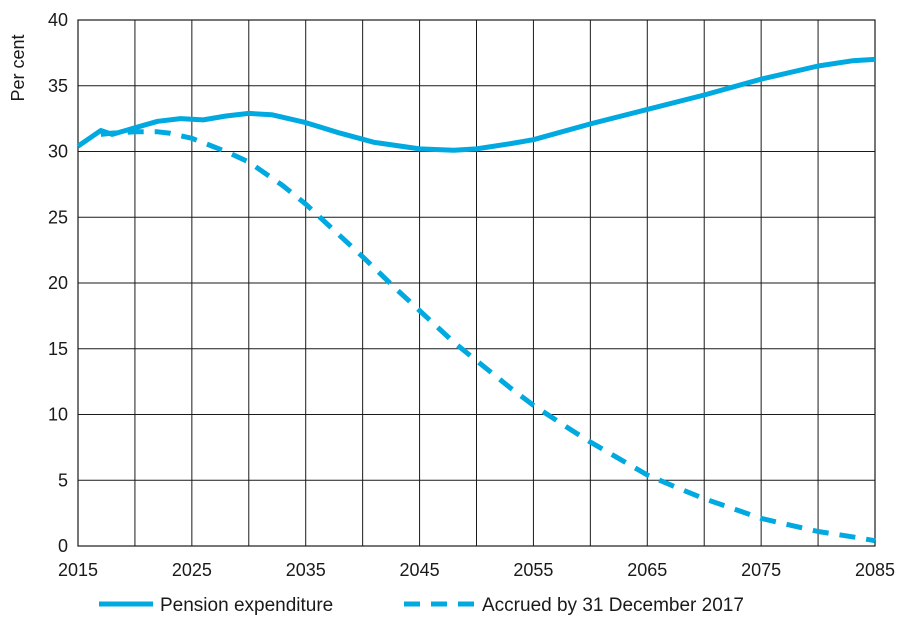  Describe the element at coordinates (58, 86) in the screenshot. I see `y-tick-label: 35` at that location.